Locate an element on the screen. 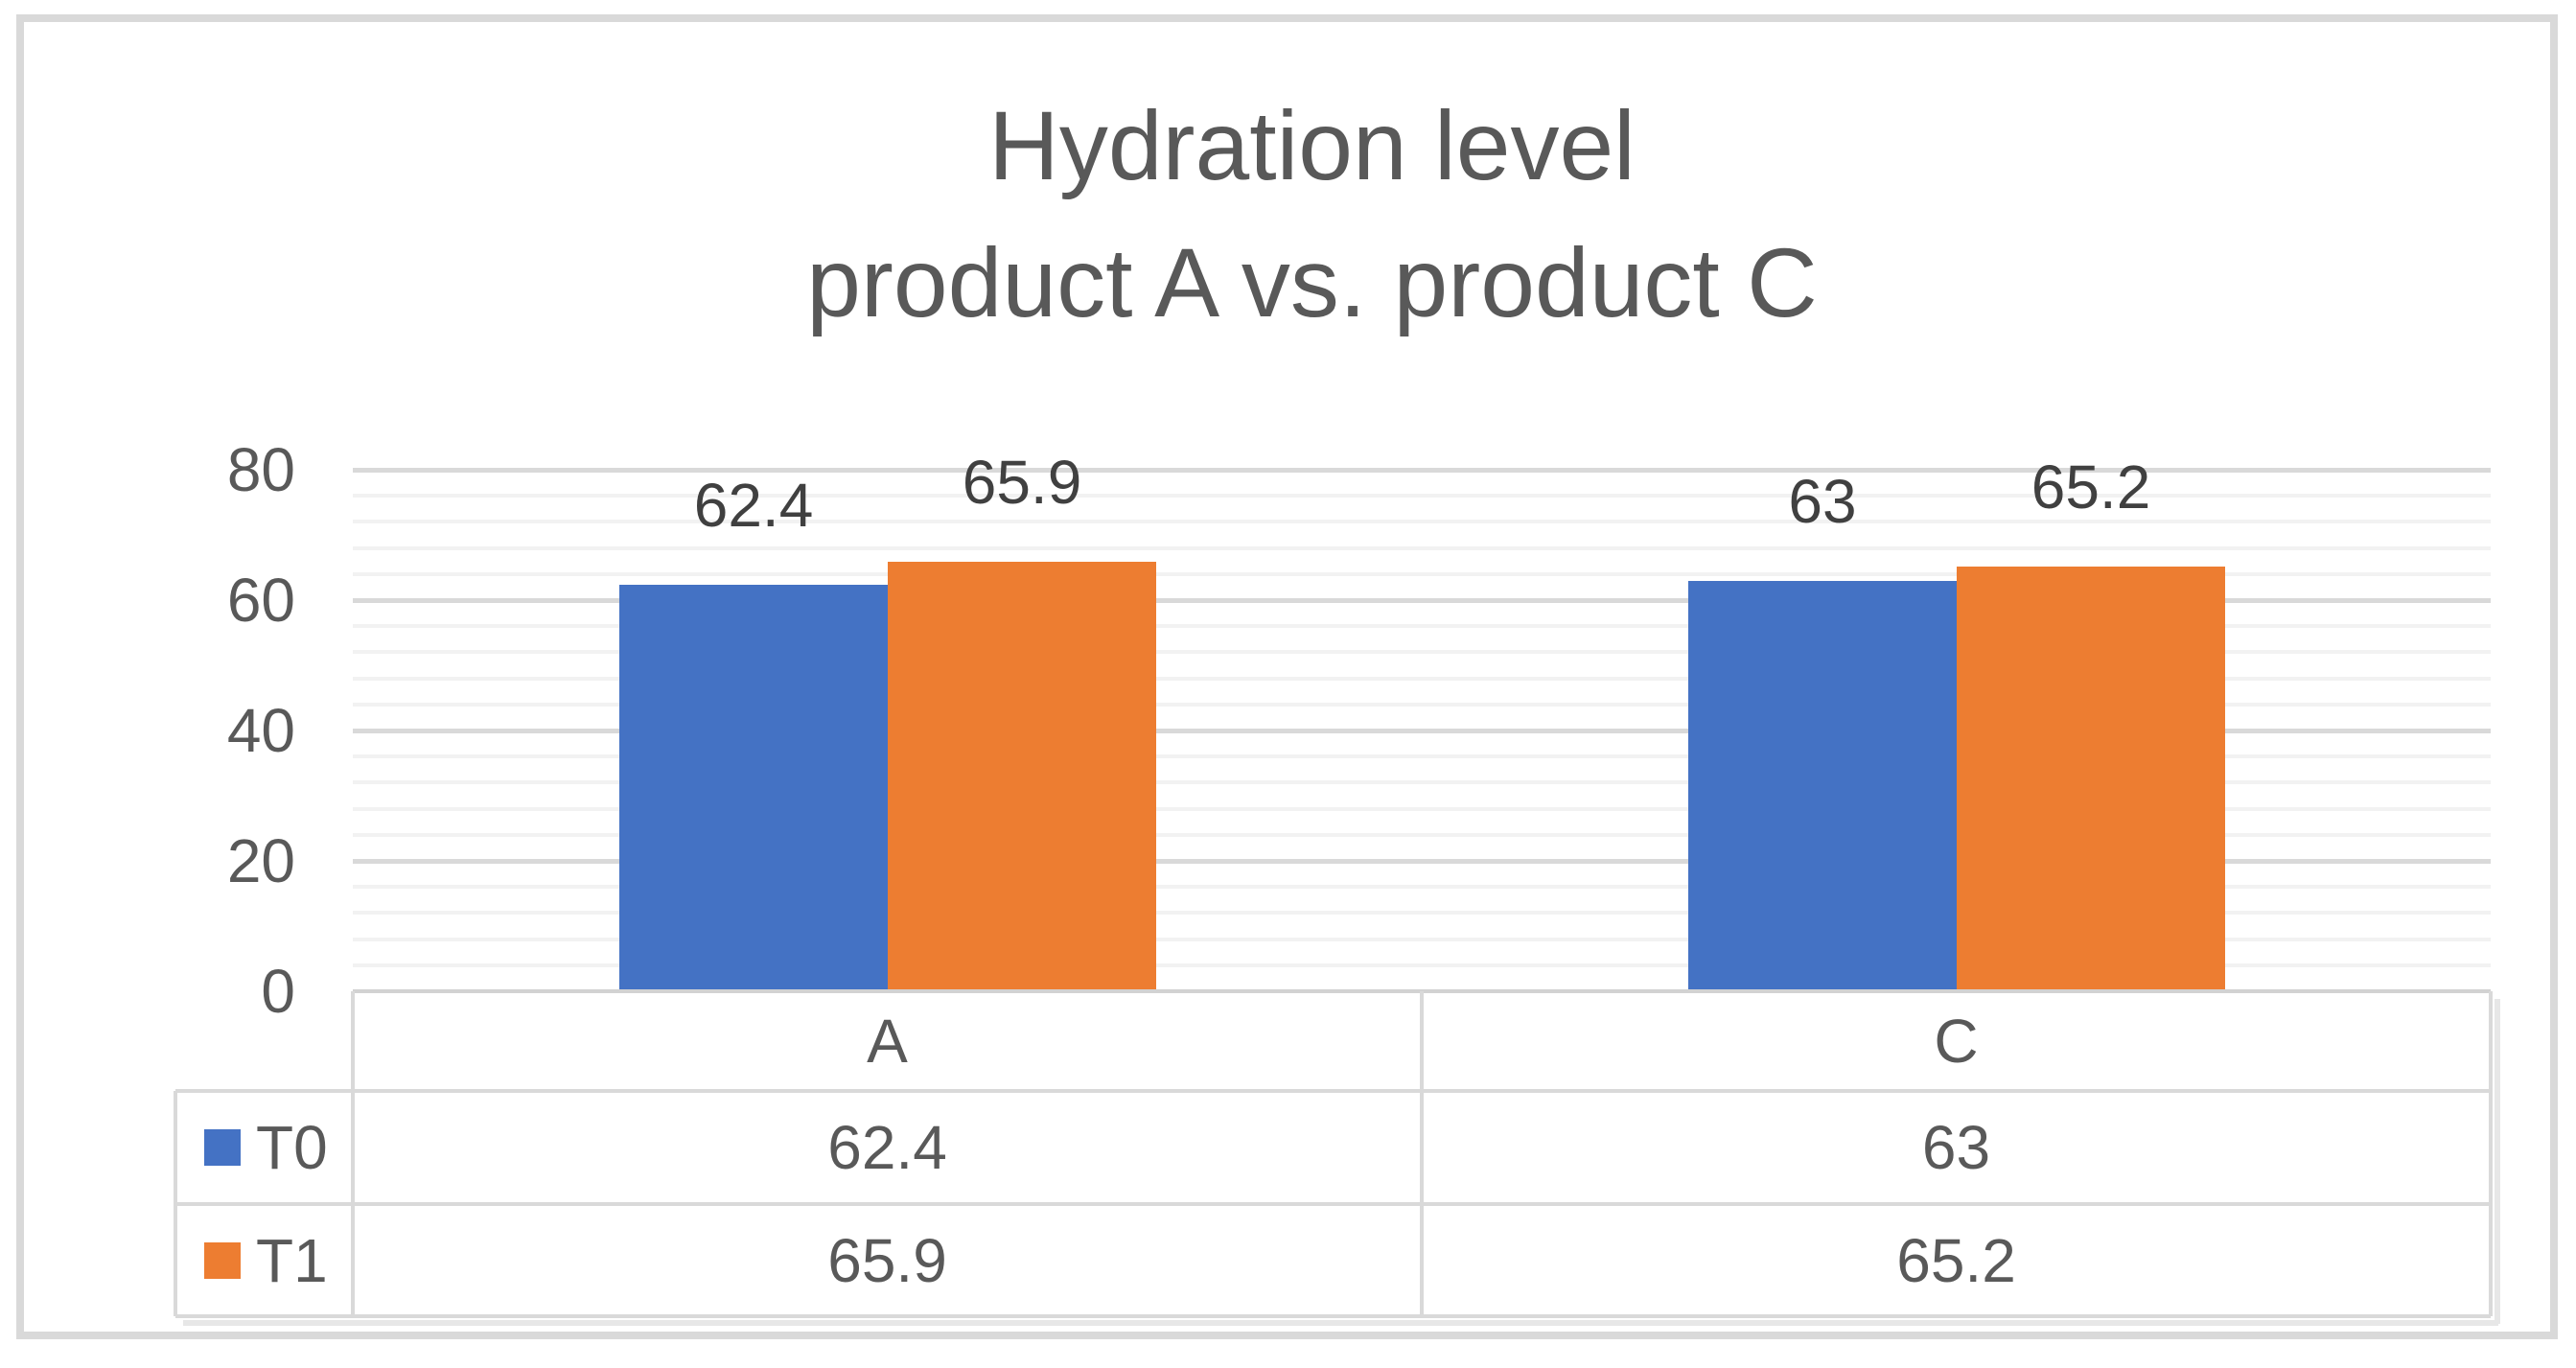 Image resolution: width=2576 pixels, height=1368 pixels. legend-swatch-T1-icon is located at coordinates (222, 1260).